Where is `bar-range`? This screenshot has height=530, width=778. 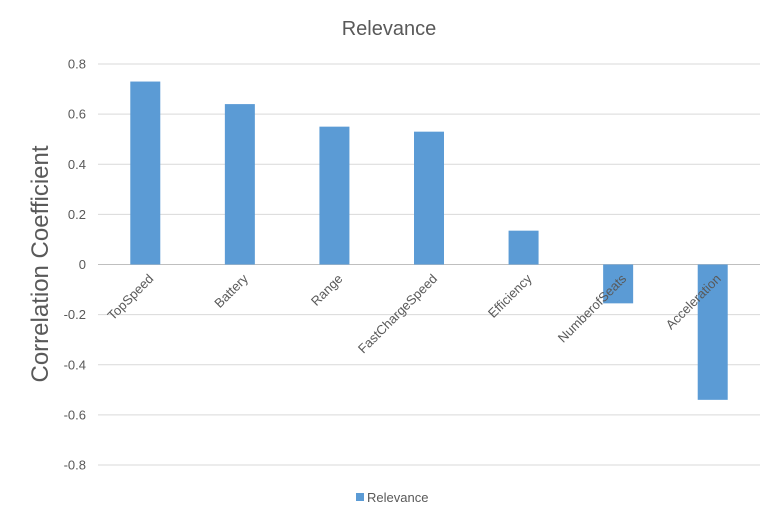 bar-range is located at coordinates (334, 195).